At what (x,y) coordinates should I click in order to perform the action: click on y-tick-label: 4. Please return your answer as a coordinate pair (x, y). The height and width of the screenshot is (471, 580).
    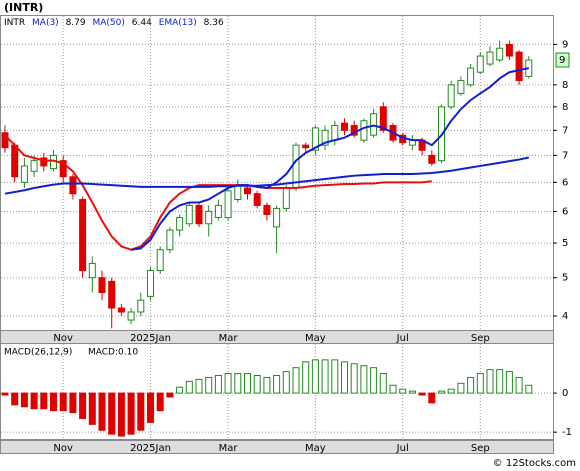
    Looking at the image, I should click on (565, 316).